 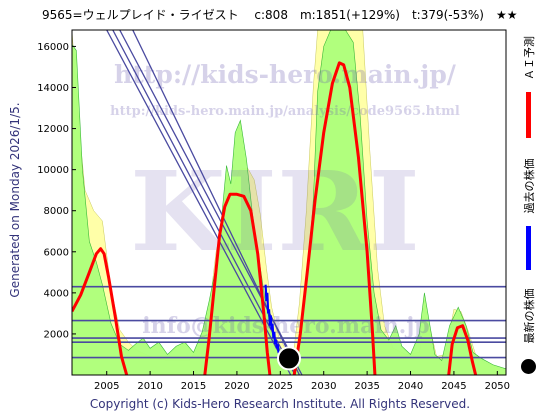 What do you see at coordinates (289, 358) in the screenshot?
I see `latest-price-marker` at bounding box center [289, 358].